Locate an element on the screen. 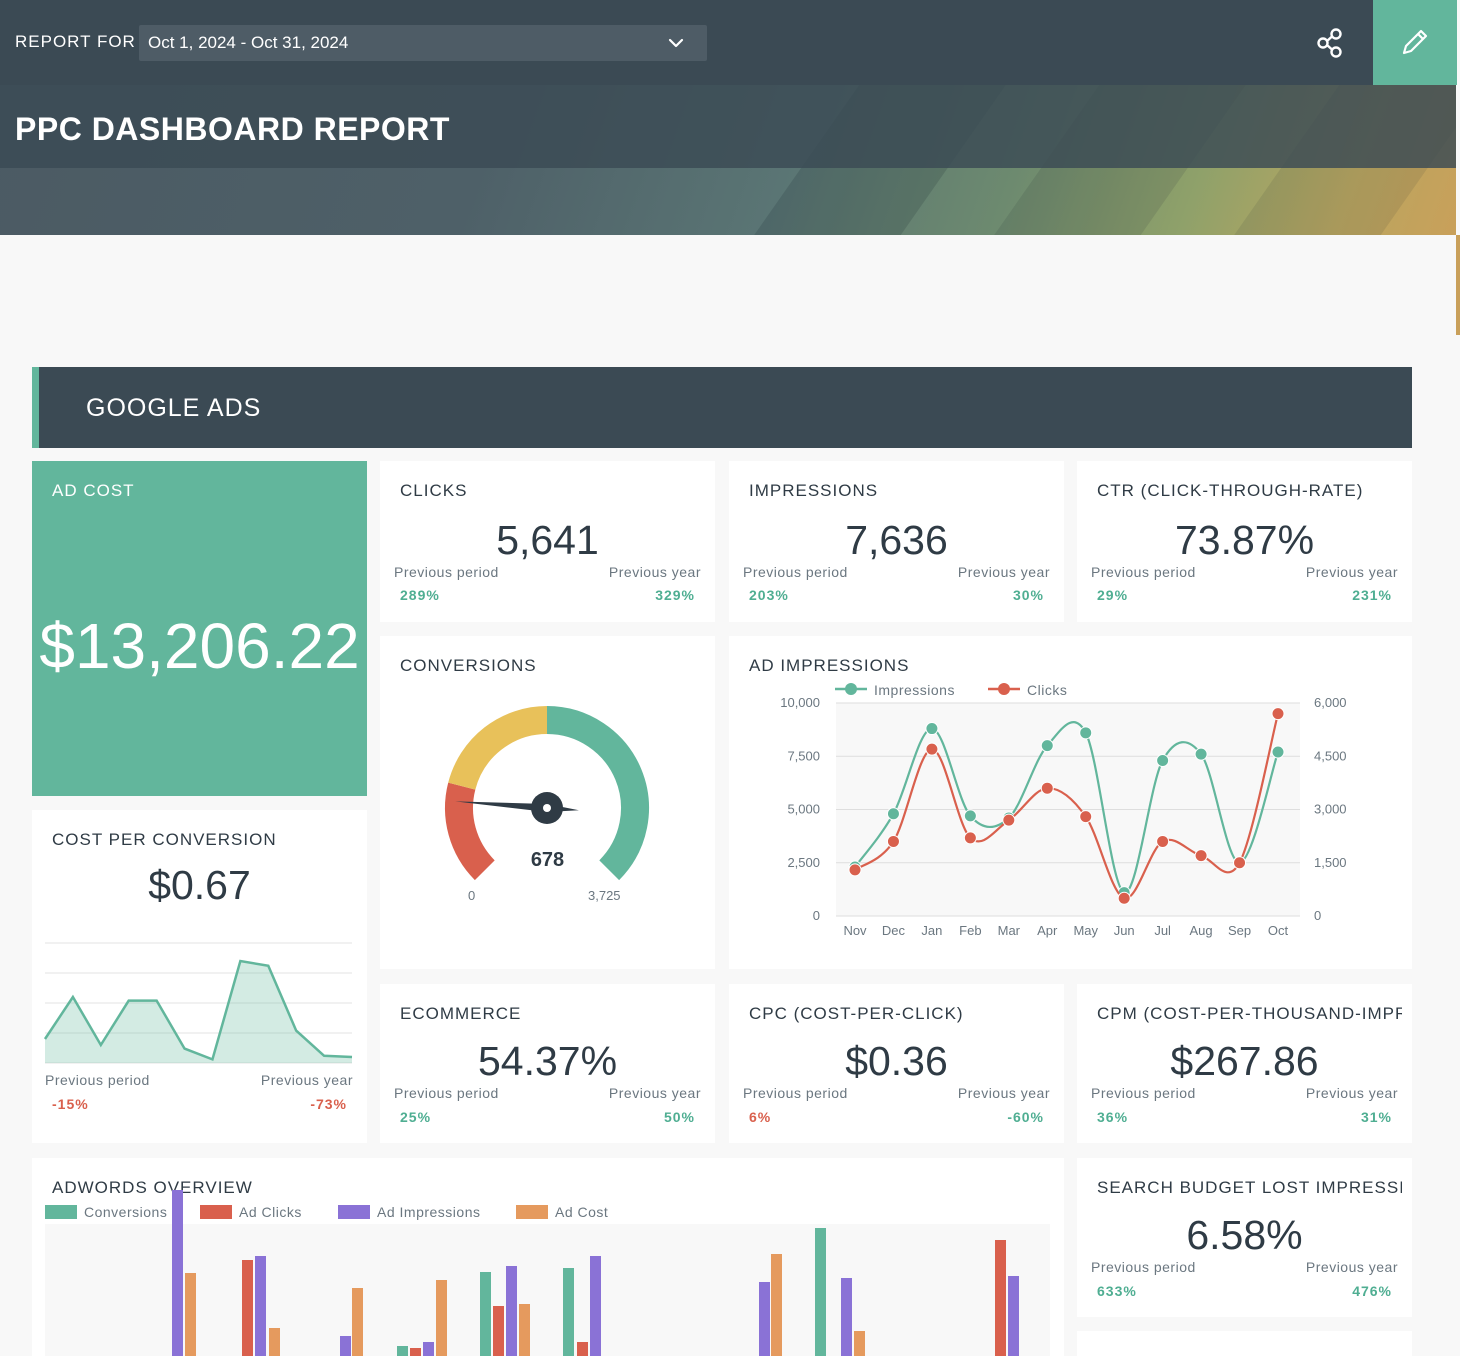 The height and width of the screenshot is (1356, 1460). ecommerce-value: 54.37% is located at coordinates (547, 1061).